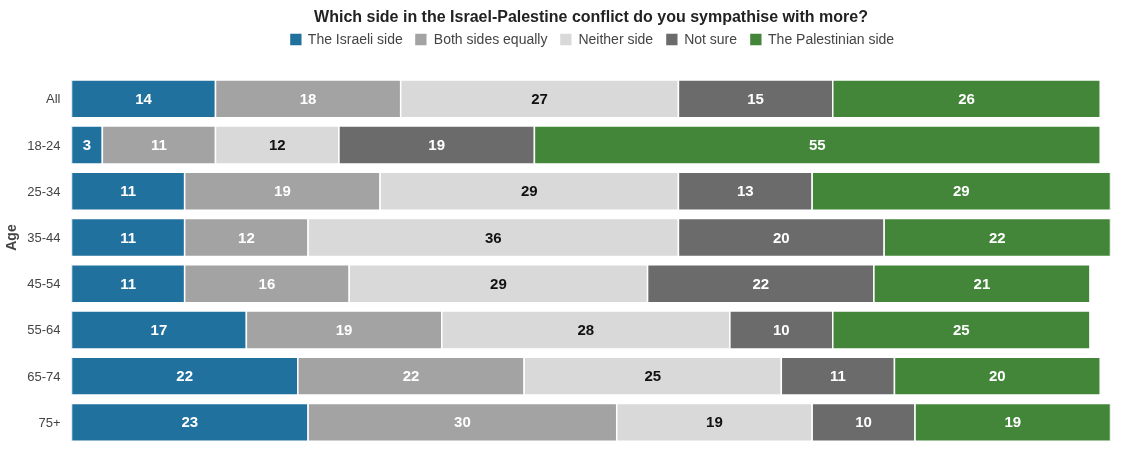  I want to click on data-label: 28, so click(586, 329).